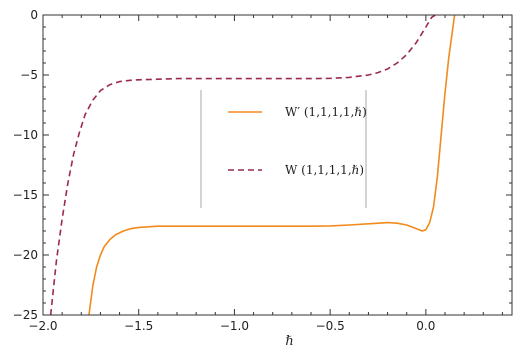  I want to click on y-tick-label: 0, so click(34, 15).